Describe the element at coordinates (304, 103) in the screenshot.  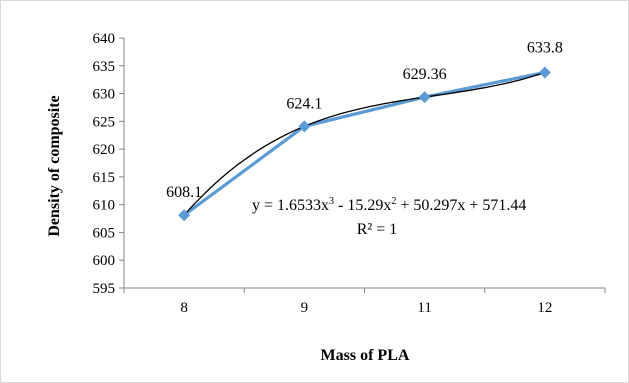
I see `data-label: 624.1` at that location.